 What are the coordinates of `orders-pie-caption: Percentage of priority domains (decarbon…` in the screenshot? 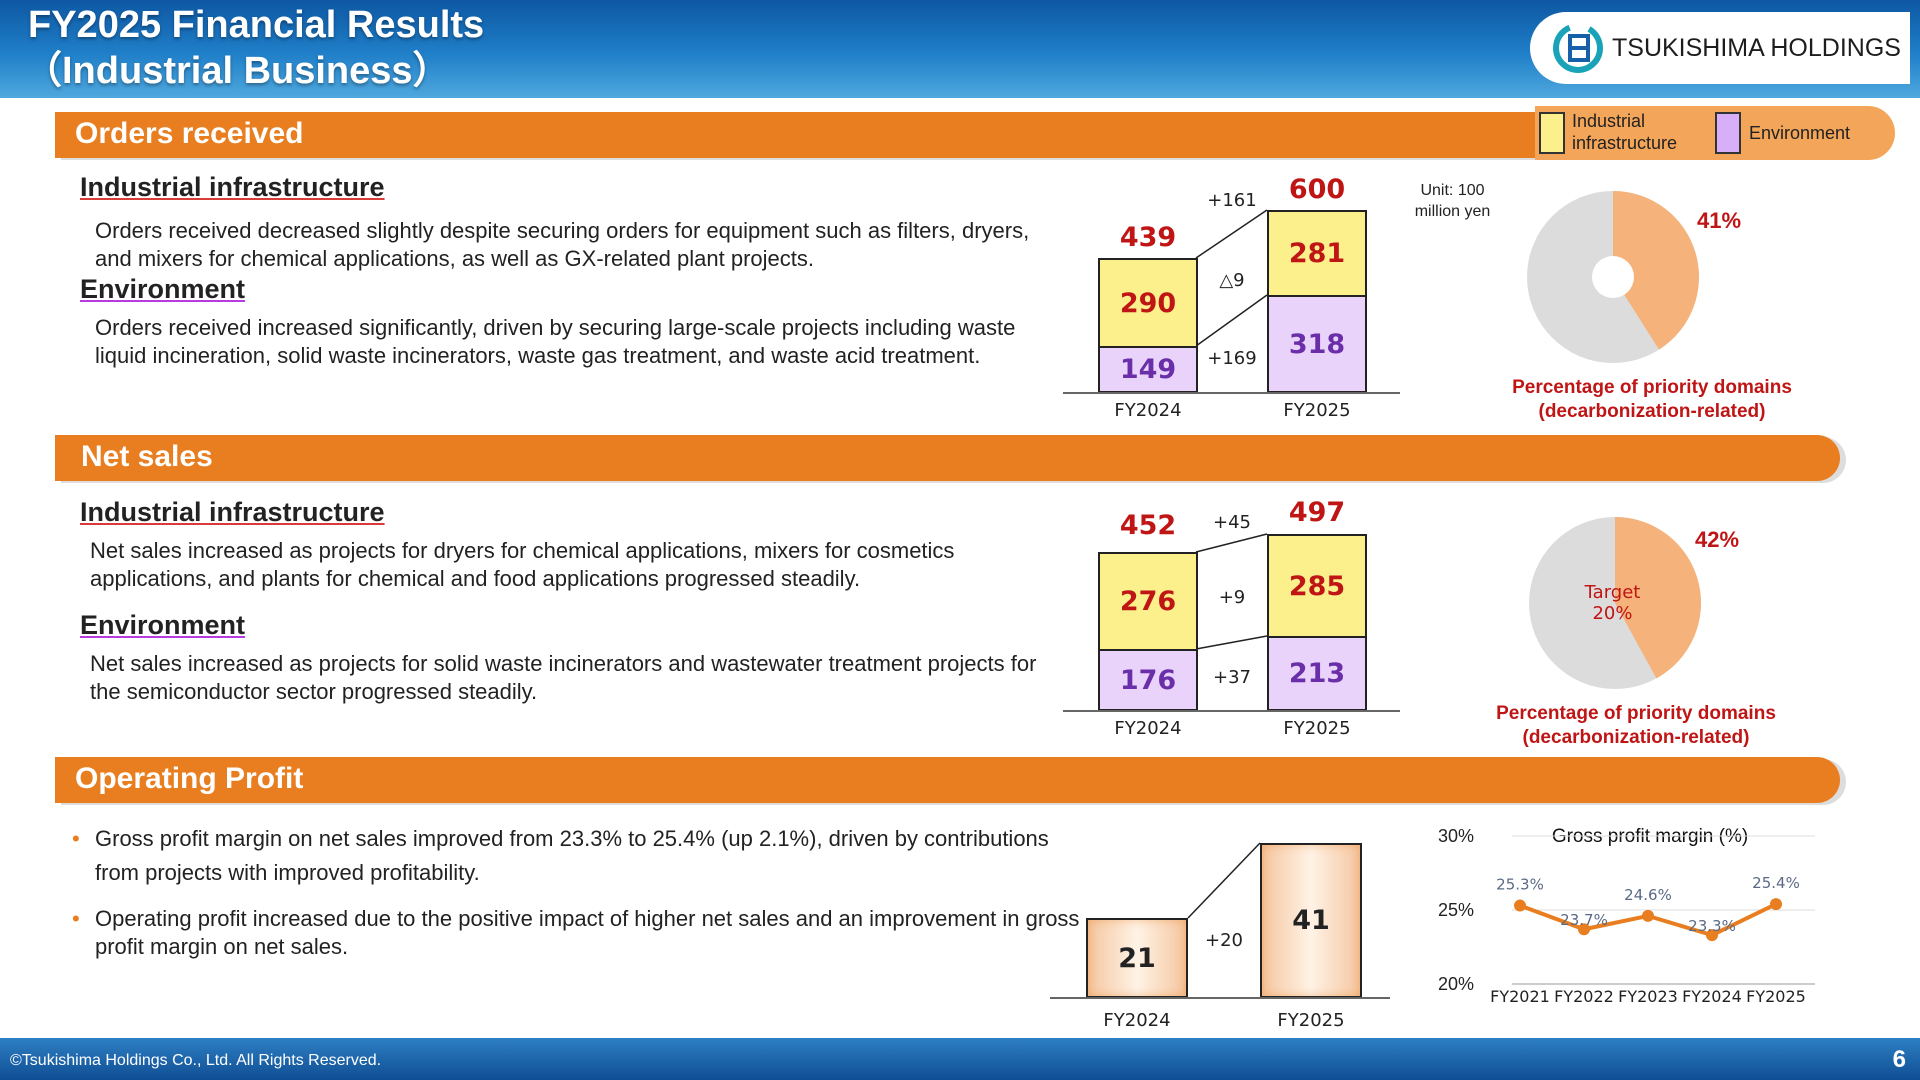 It's located at (1652, 399).